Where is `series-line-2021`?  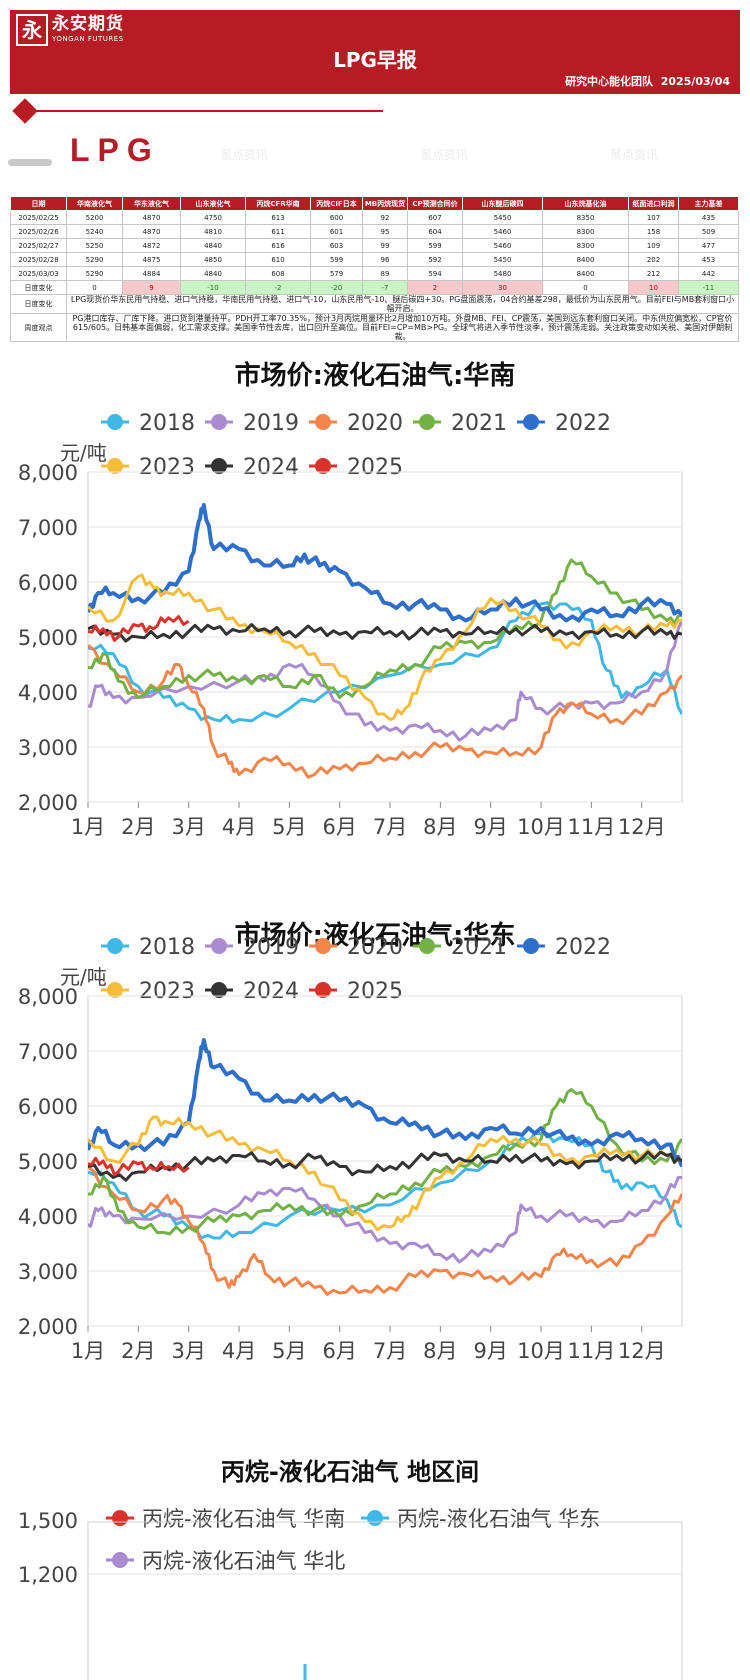
series-line-2021 is located at coordinates (385, 1162).